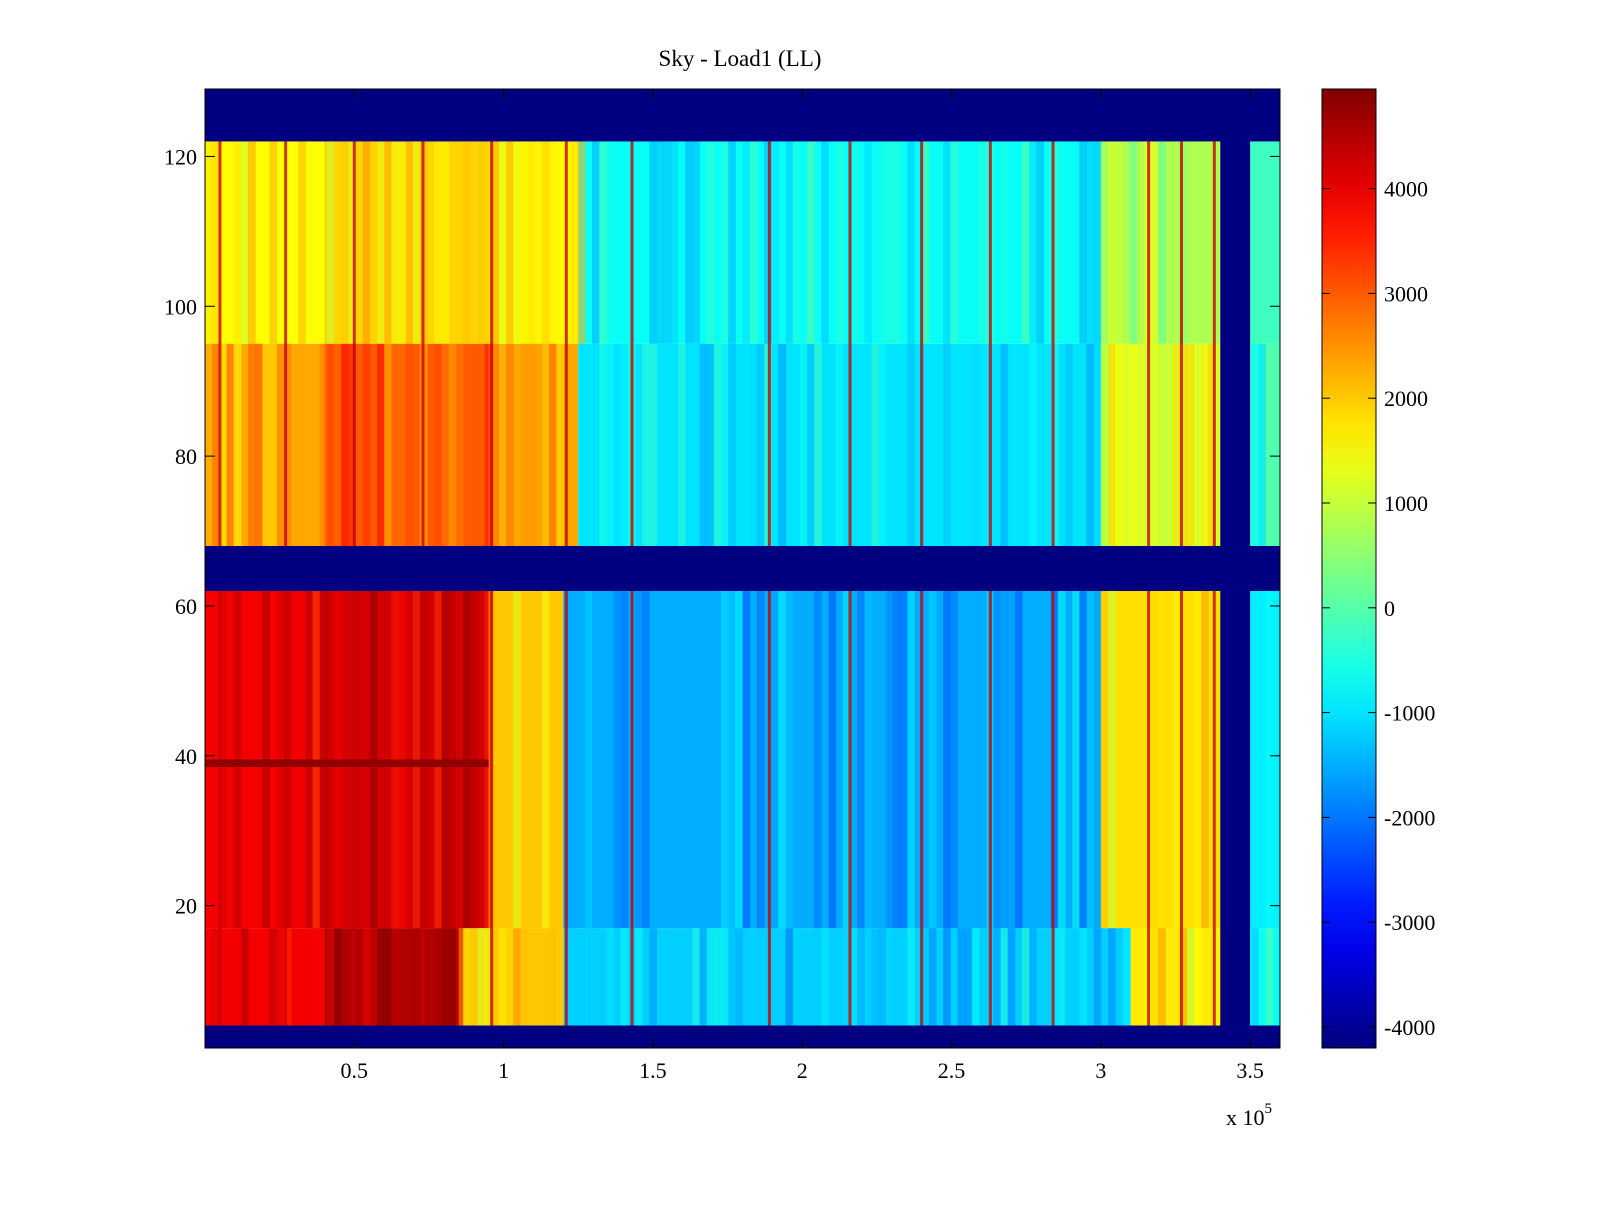 This screenshot has height=1205, width=1600. What do you see at coordinates (653, 1070) in the screenshot?
I see `x-tick-label: 1.5` at bounding box center [653, 1070].